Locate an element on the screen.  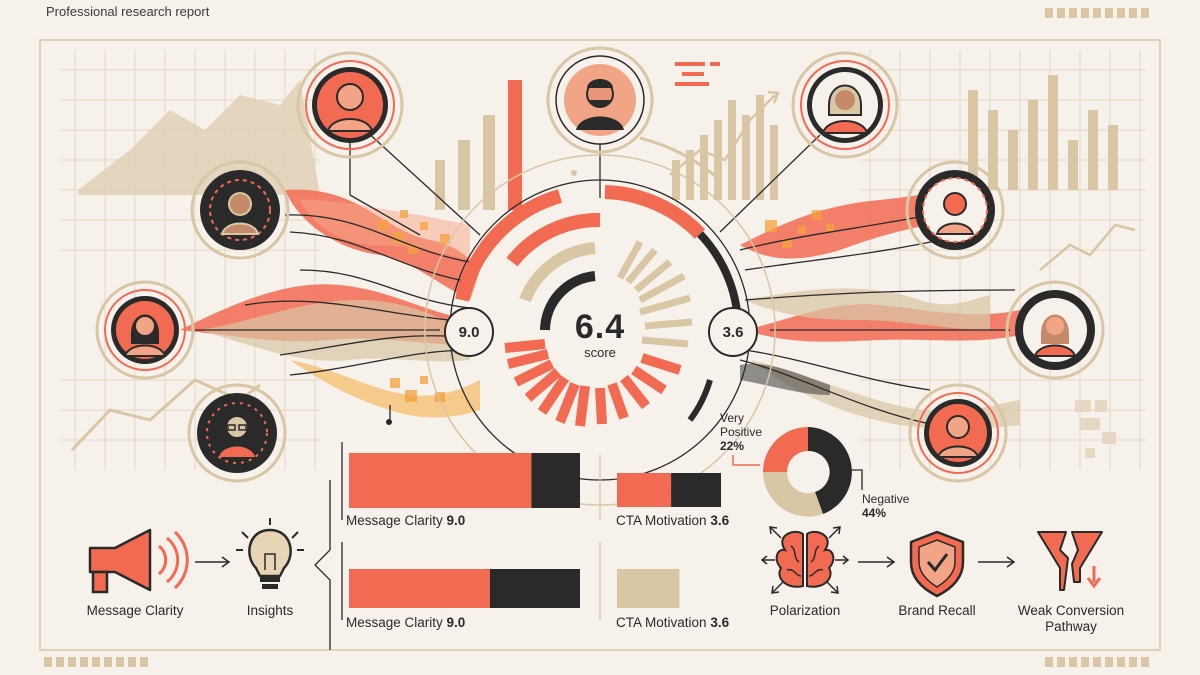
avatar-top-right is located at coordinates (845, 105).